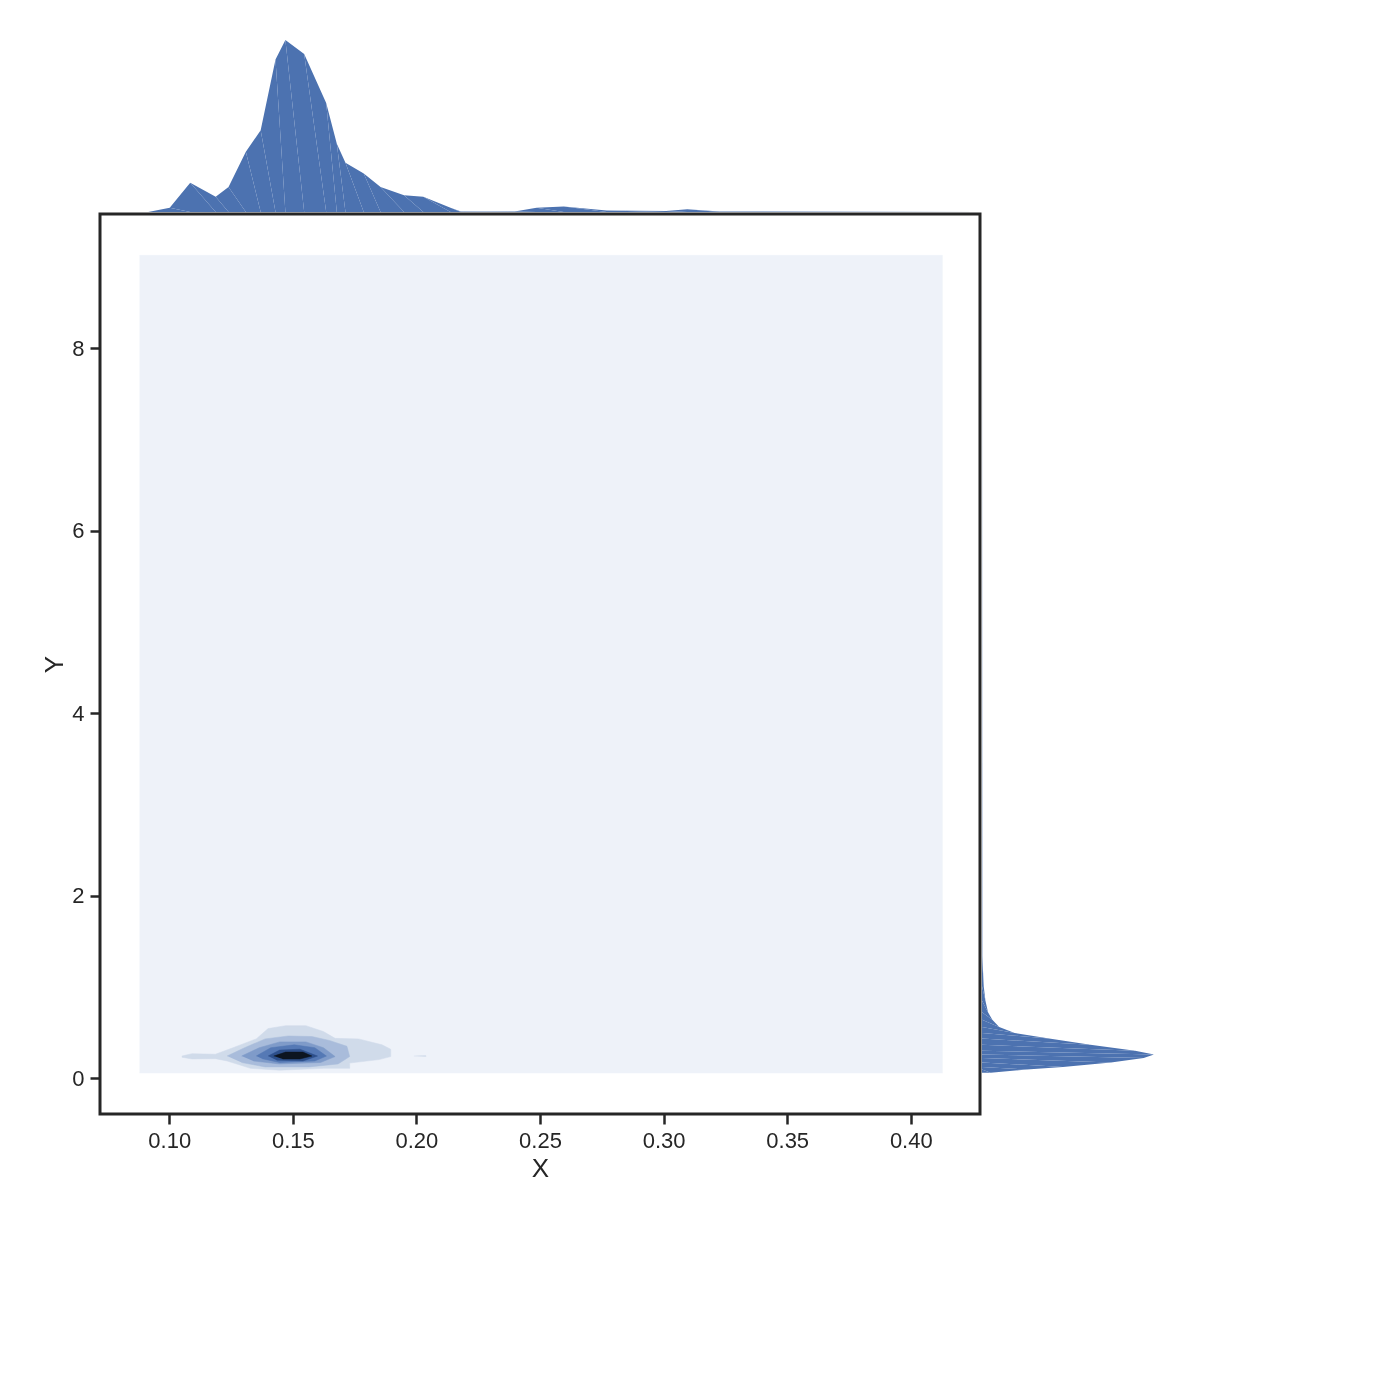 This screenshot has width=1400, height=1400. What do you see at coordinates (78, 1078) in the screenshot?
I see `y-tick-label: 0` at bounding box center [78, 1078].